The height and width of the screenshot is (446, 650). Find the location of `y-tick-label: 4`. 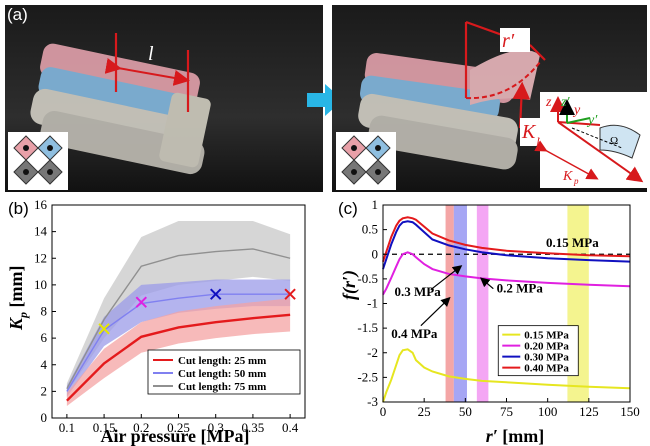

y-tick-label: 4 is located at coordinates (44, 364).